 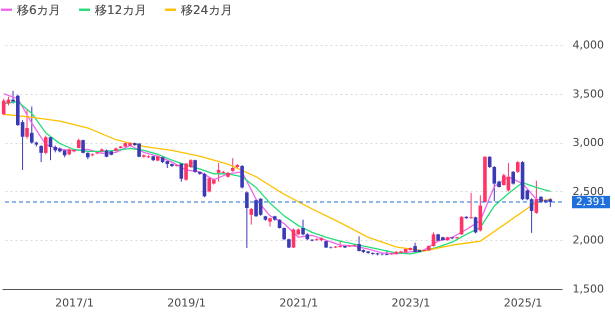 I want to click on legend-label: 移12カ月, so click(x=120, y=9).